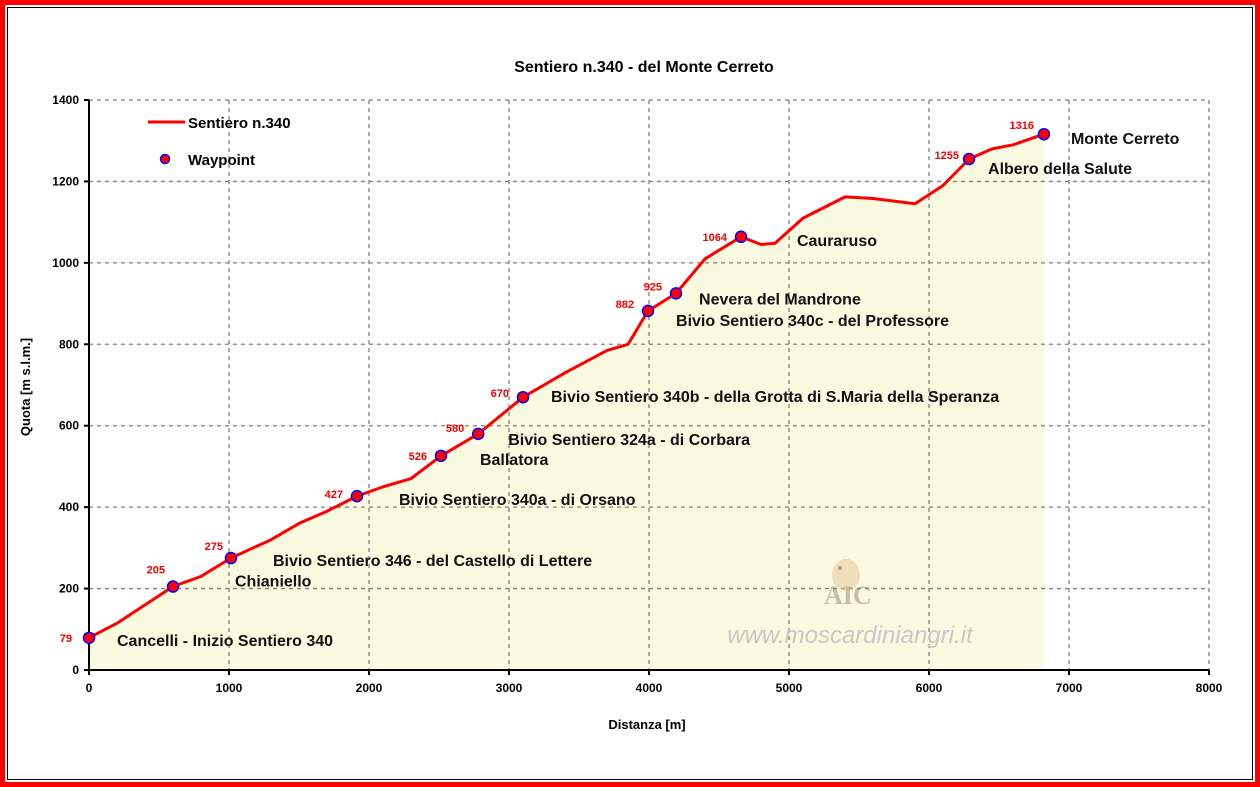 The width and height of the screenshot is (1260, 787). Describe the element at coordinates (848, 595) in the screenshot. I see `logo-text: AIC` at that location.